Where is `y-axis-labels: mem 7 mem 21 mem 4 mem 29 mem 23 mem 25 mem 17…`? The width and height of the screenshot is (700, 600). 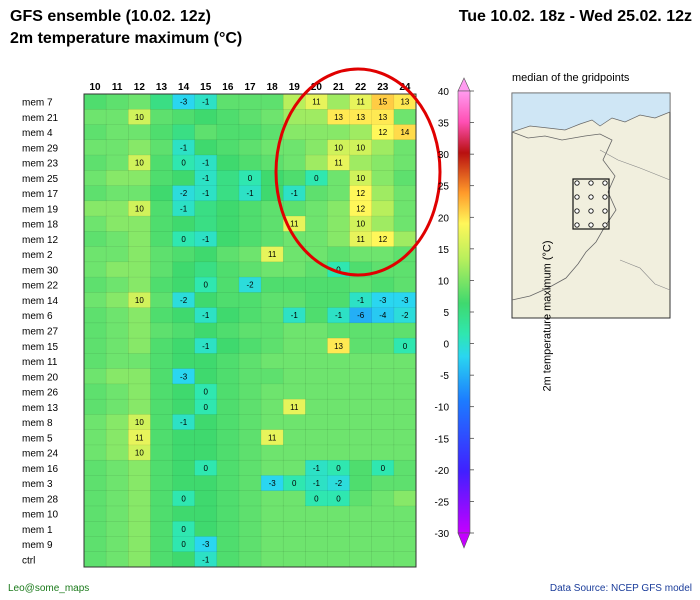 y-axis-labels: mem 7 mem 21 mem 4 mem 29 mem 23 mem 25 mem 17… is located at coordinates (40, 332).